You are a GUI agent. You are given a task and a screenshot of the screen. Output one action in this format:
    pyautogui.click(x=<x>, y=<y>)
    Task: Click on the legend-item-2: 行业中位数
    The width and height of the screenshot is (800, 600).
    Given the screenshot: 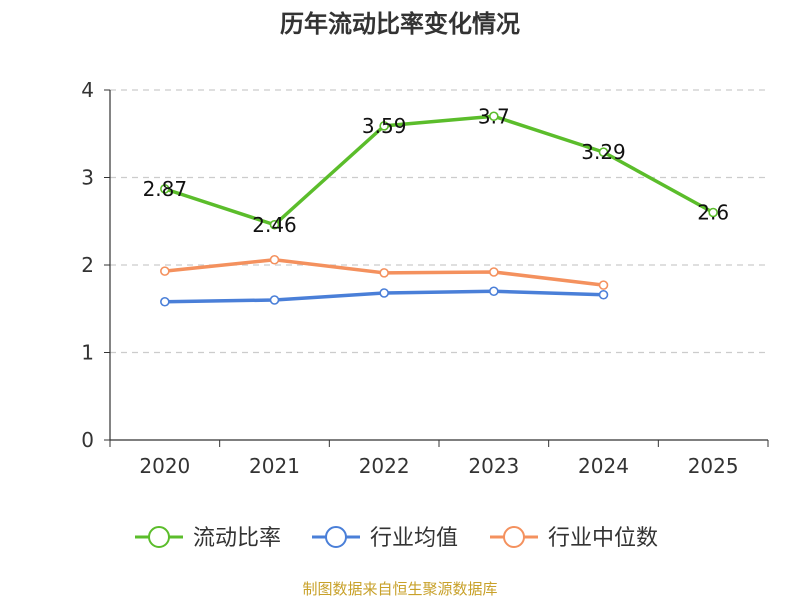 What is the action you would take?
    pyautogui.click(x=574, y=538)
    